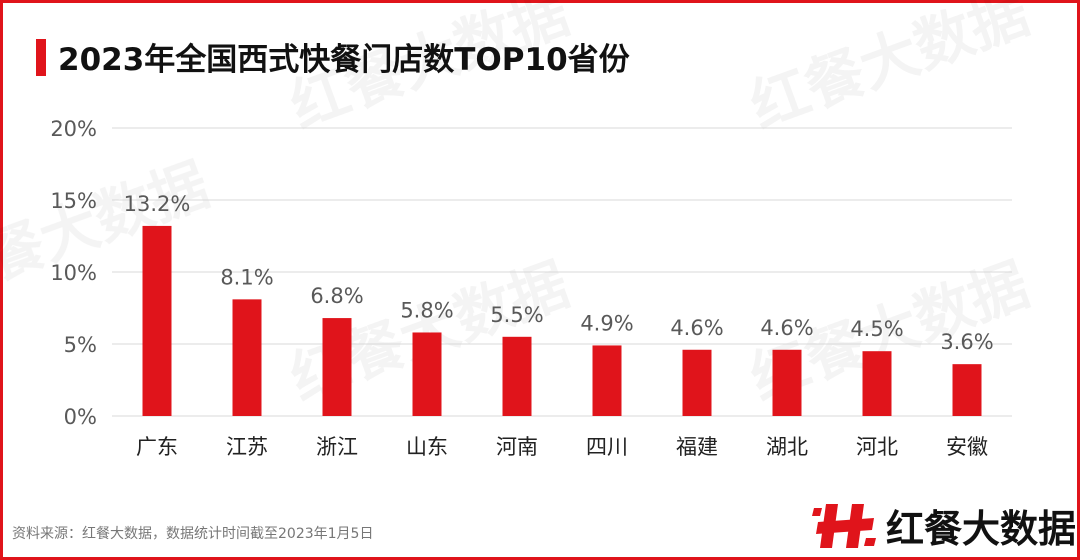  What do you see at coordinates (73, 201) in the screenshot?
I see `y-tick-label: 15%` at bounding box center [73, 201].